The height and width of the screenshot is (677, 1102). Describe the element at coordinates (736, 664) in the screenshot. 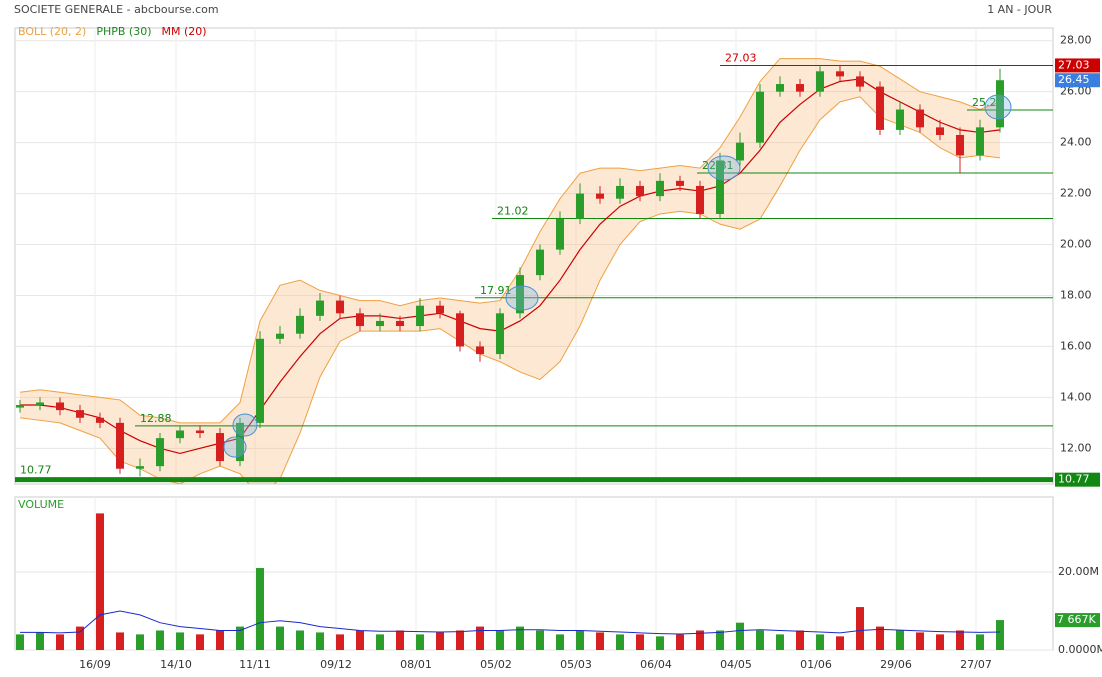

I see `x-tick-label: 04/05` at that location.